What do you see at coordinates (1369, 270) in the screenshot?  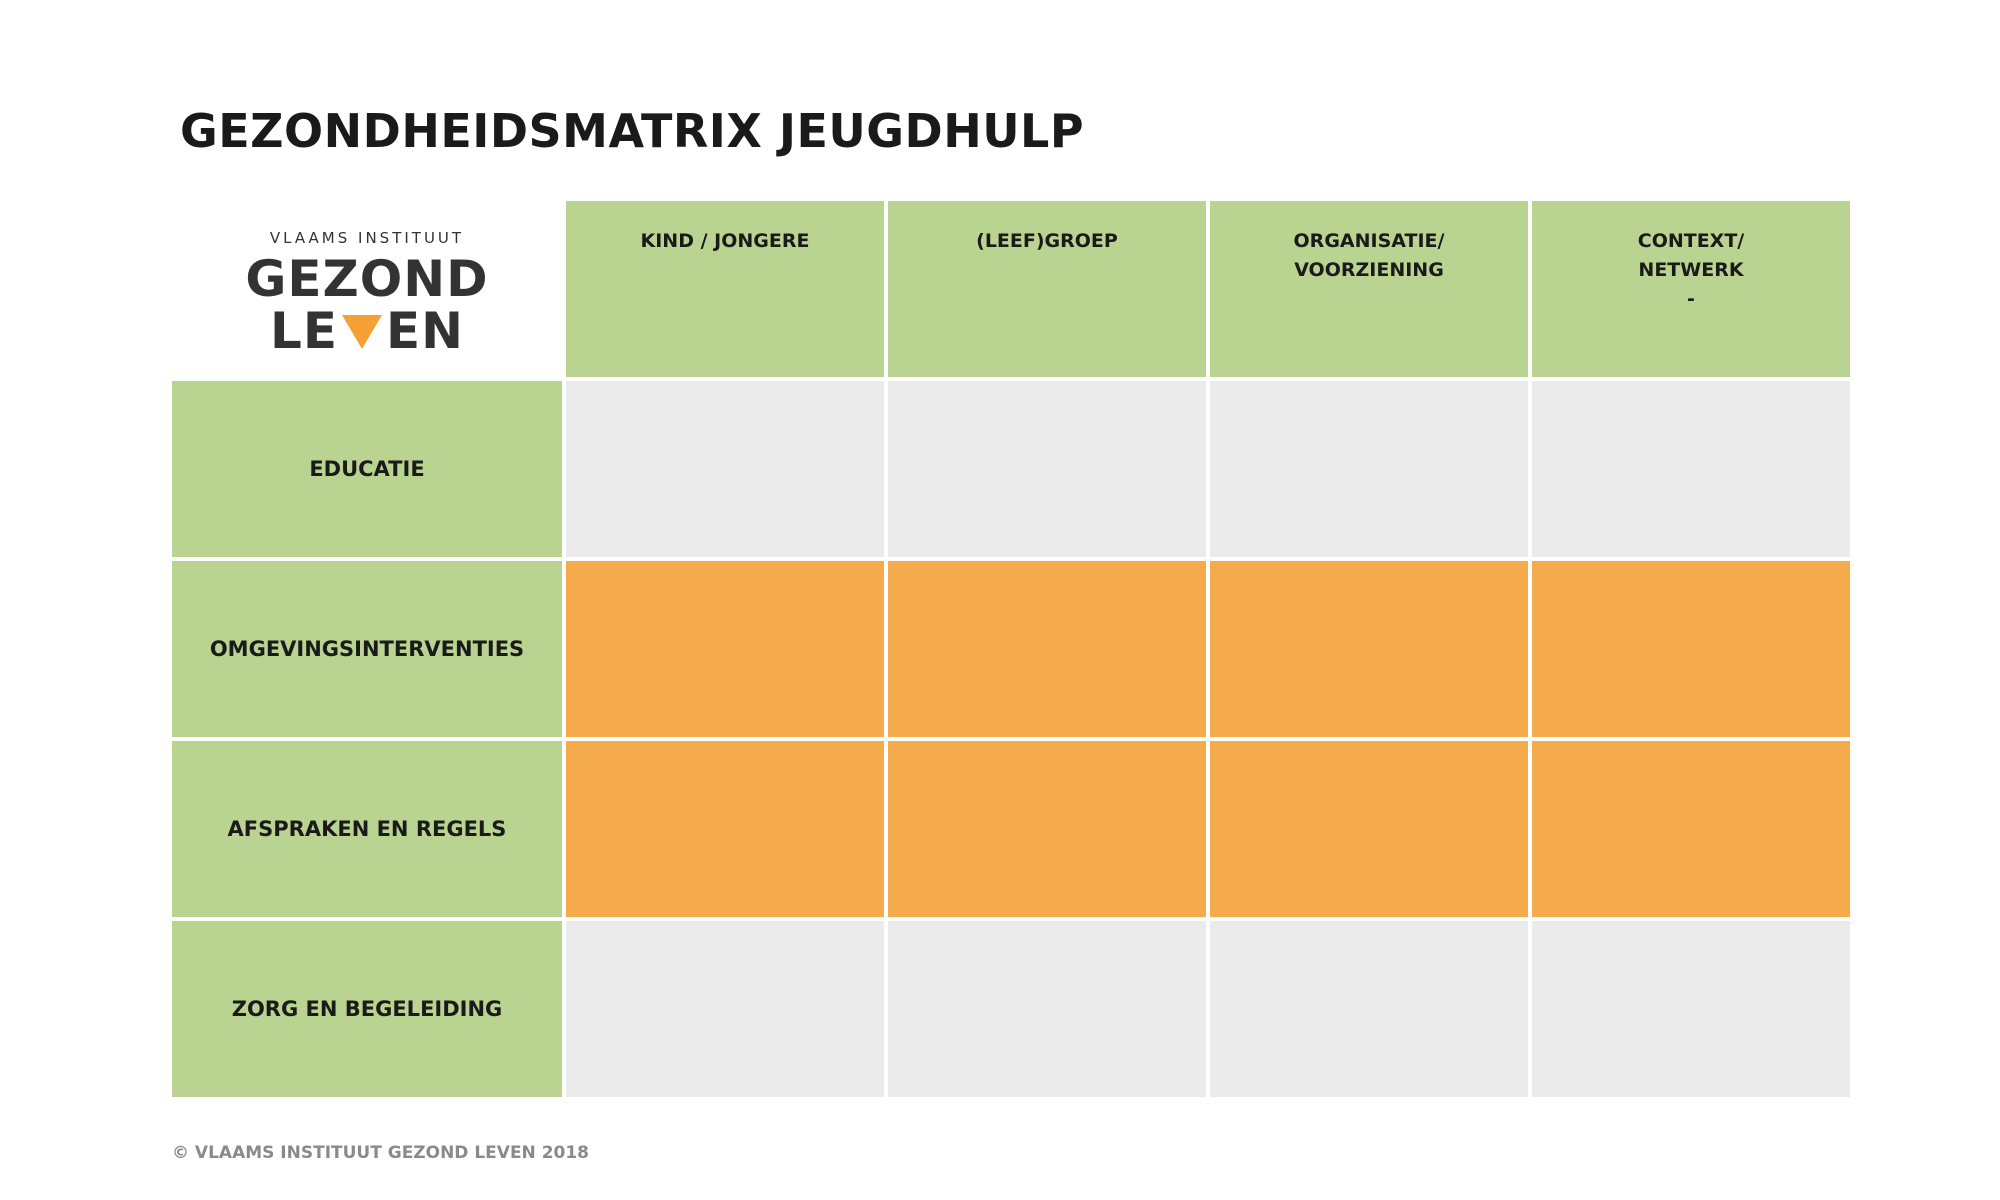 I see `column-header-line: VOORZIENING` at bounding box center [1369, 270].